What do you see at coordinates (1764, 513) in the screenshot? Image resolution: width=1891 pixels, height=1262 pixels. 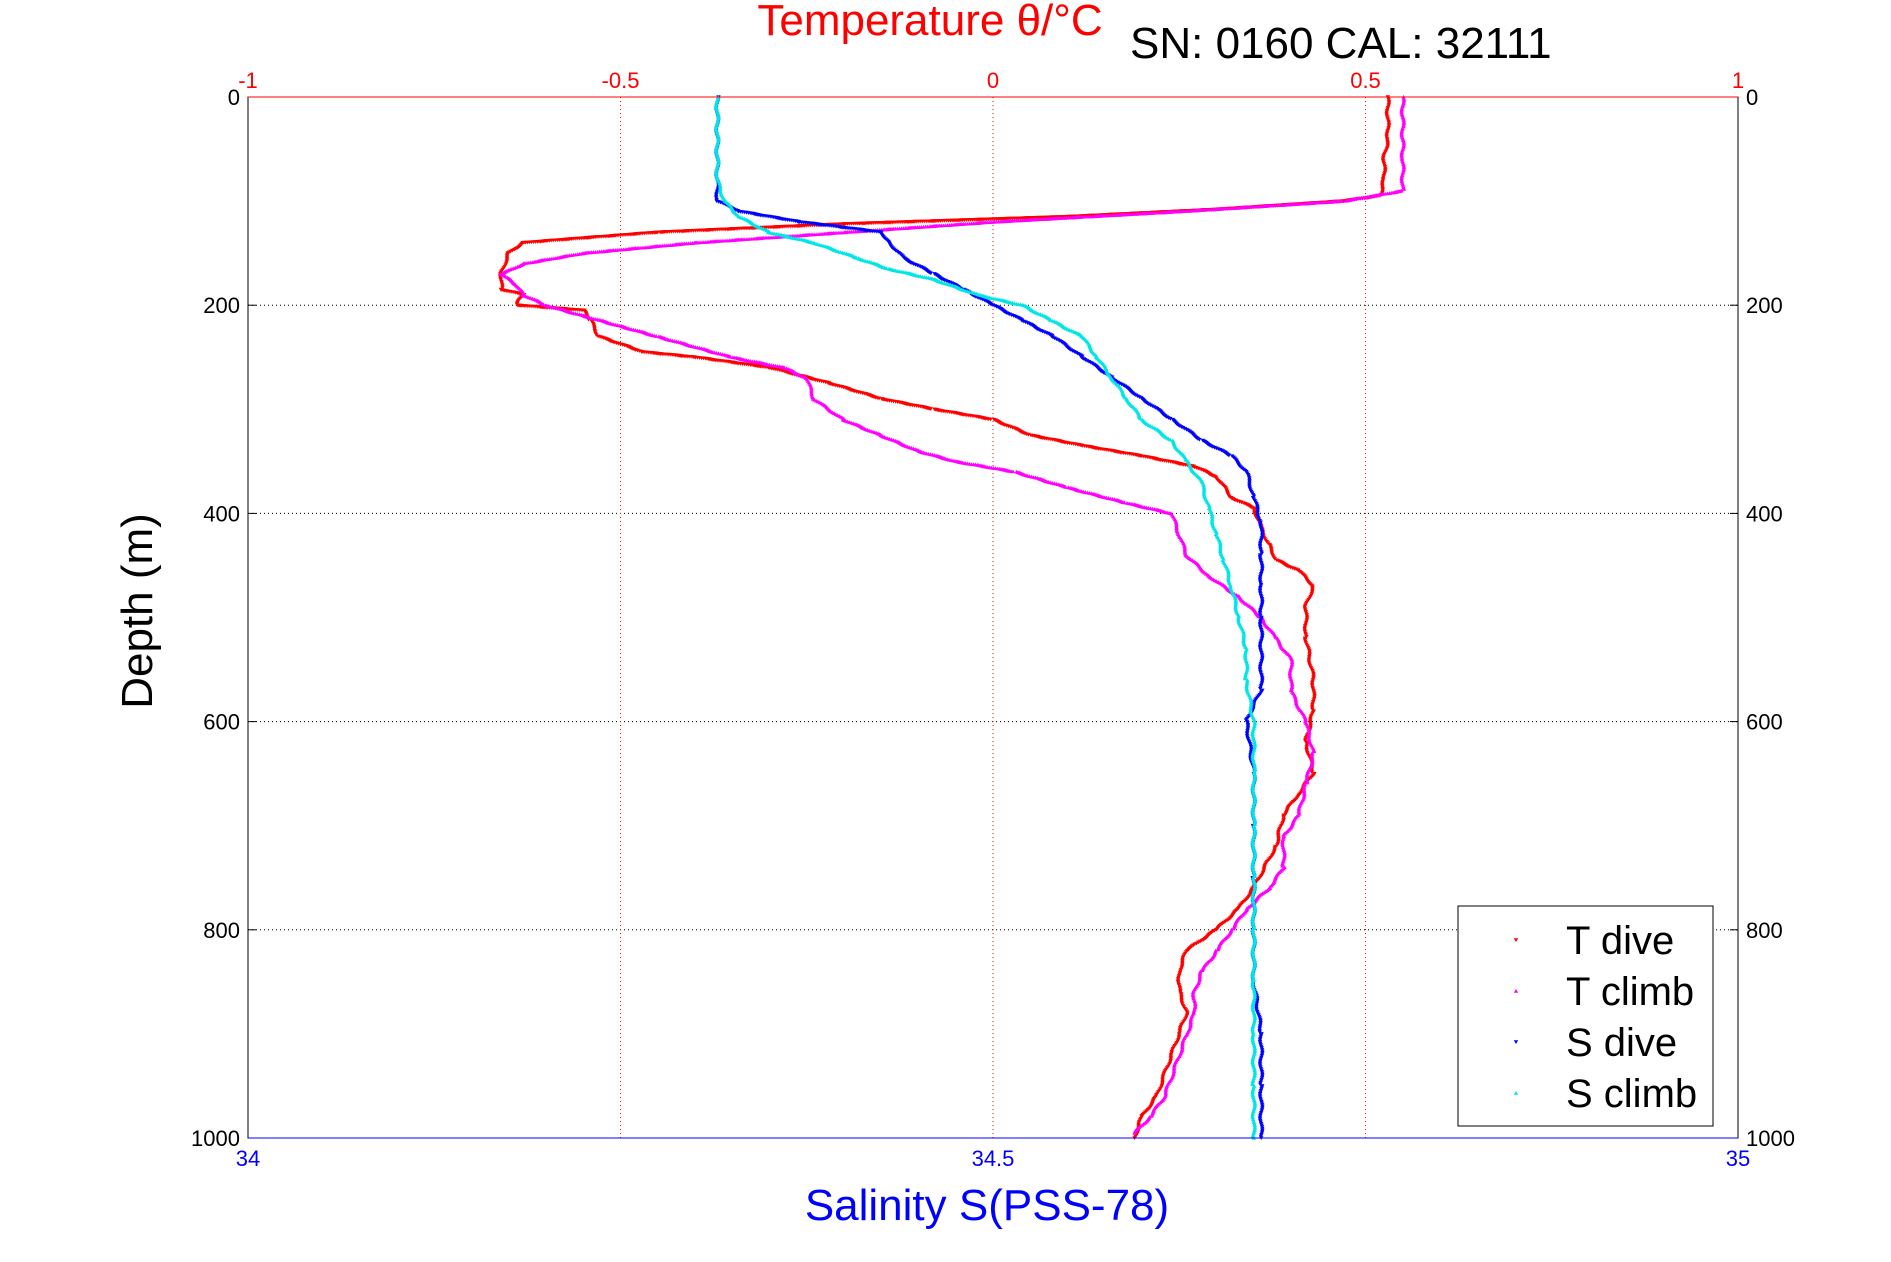 I see `y-tick-label-right: 400` at bounding box center [1764, 513].